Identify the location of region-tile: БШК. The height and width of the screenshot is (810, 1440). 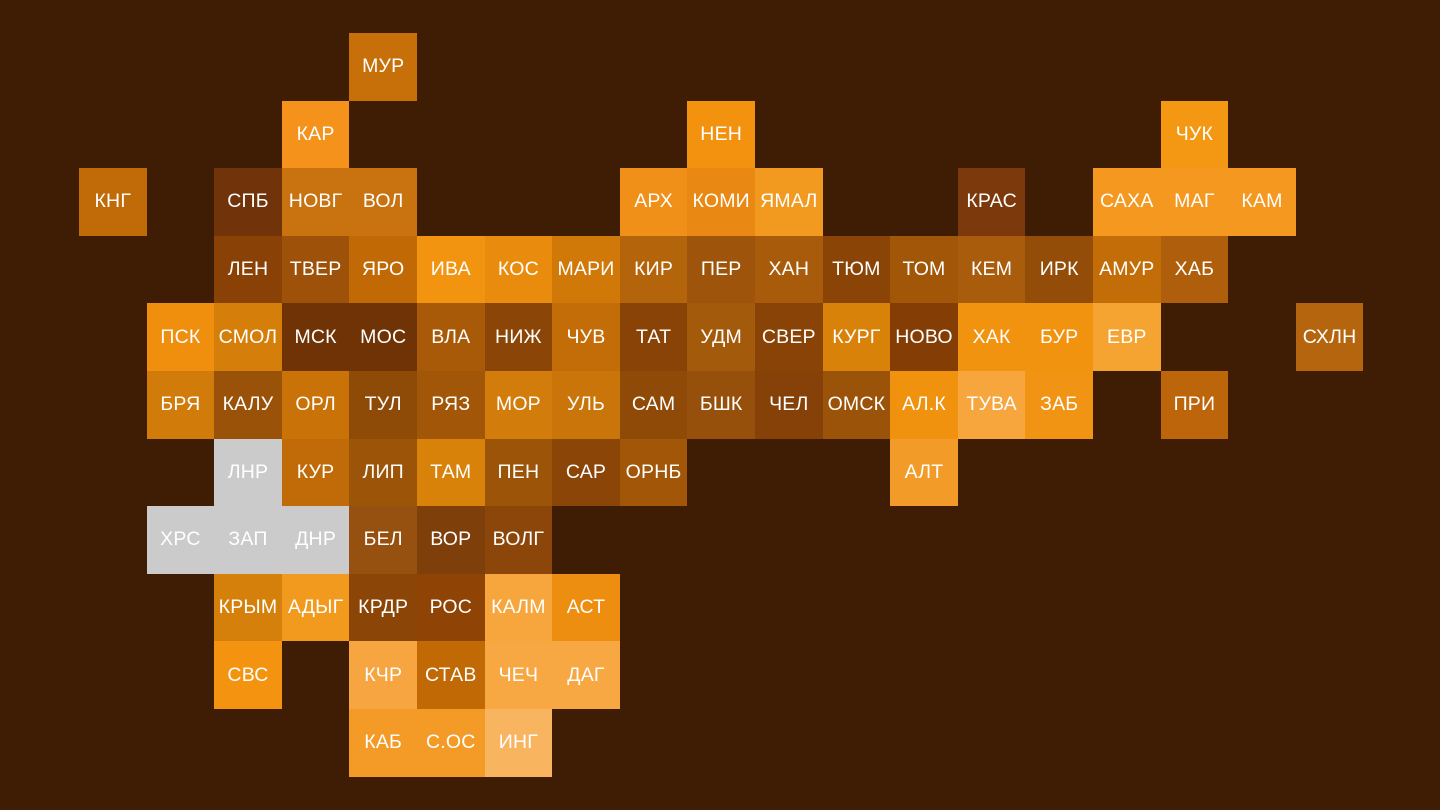
(721, 405).